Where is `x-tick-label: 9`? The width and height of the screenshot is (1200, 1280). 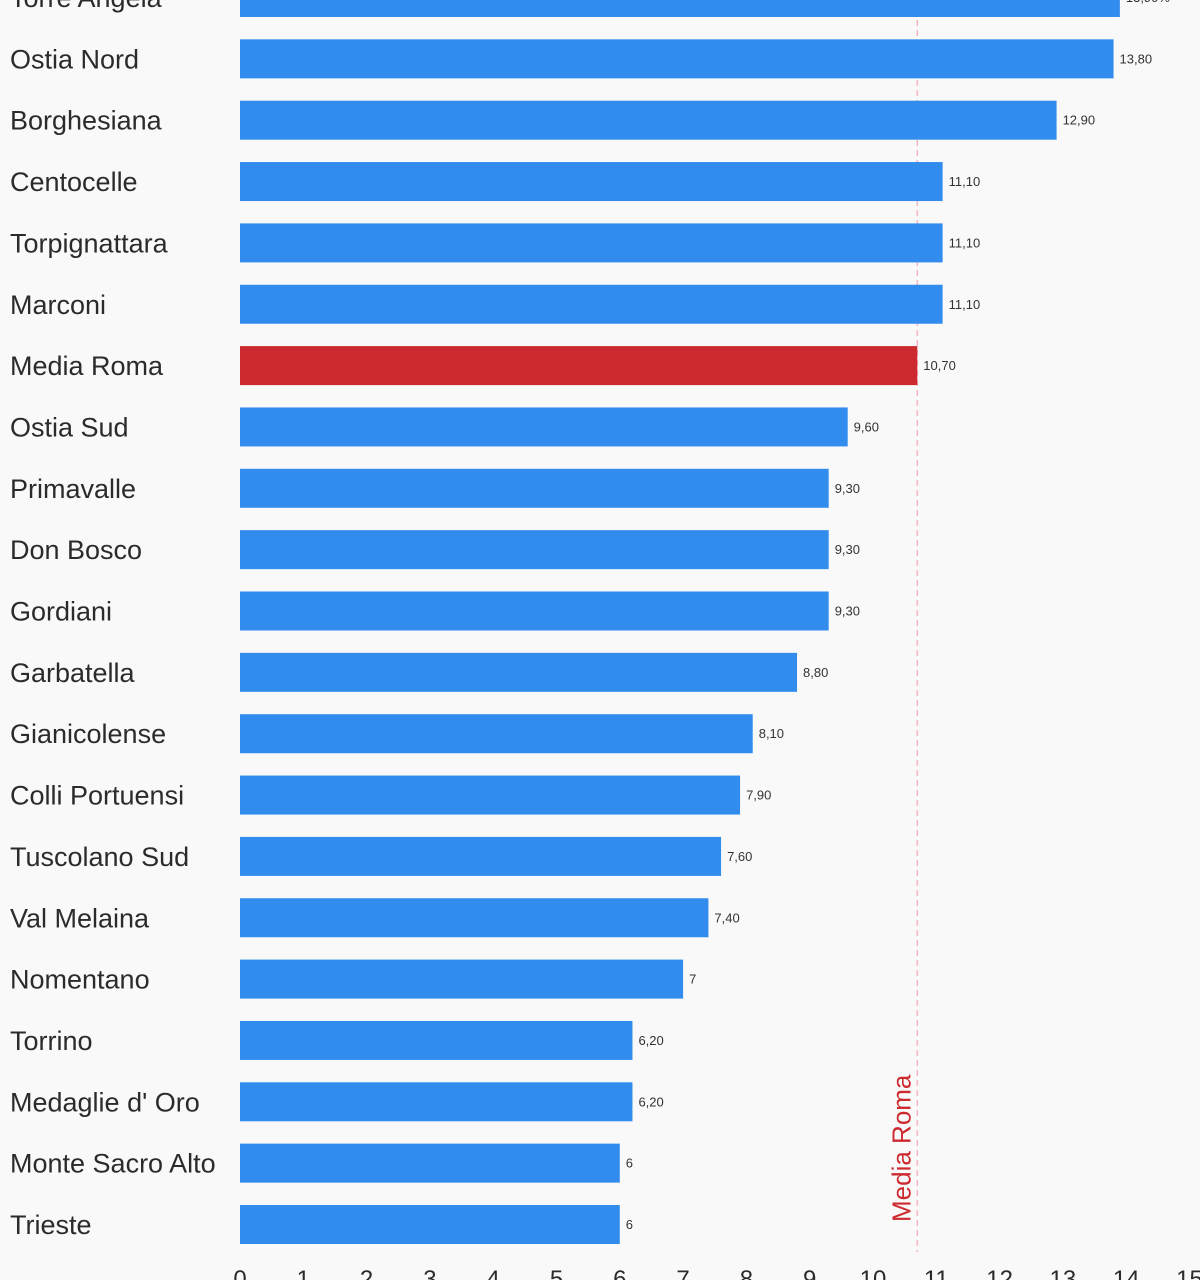
x-tick-label: 9 is located at coordinates (809, 1273).